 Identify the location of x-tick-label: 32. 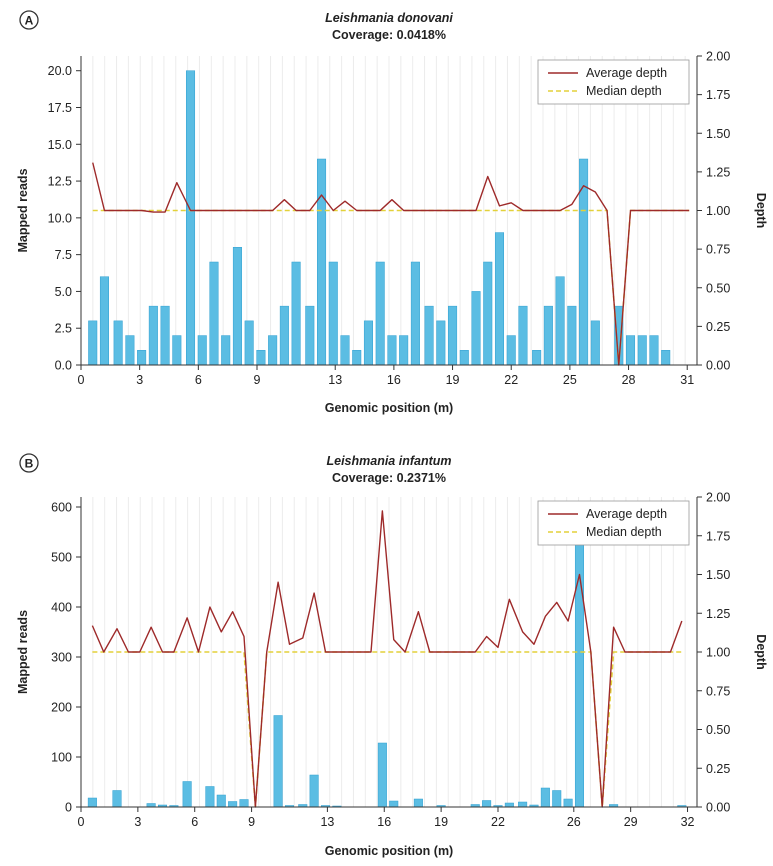
(688, 822).